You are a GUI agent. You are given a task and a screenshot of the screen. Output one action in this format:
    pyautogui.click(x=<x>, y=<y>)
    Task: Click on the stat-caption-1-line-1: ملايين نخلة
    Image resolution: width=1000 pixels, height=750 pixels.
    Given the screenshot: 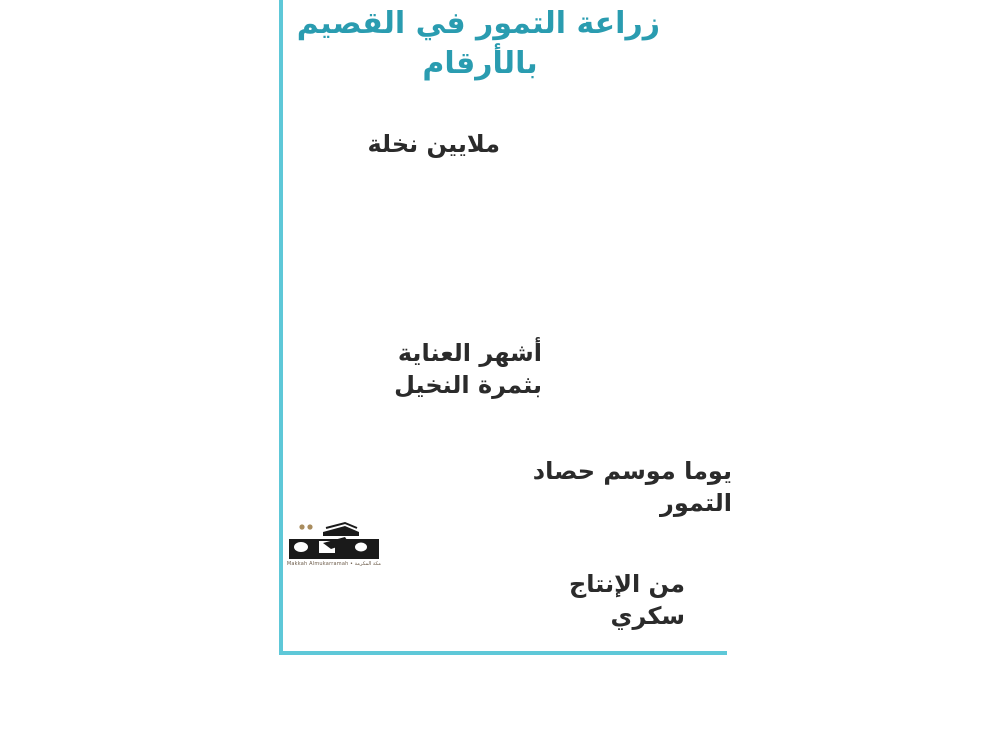 What is the action you would take?
    pyautogui.click(x=433, y=144)
    